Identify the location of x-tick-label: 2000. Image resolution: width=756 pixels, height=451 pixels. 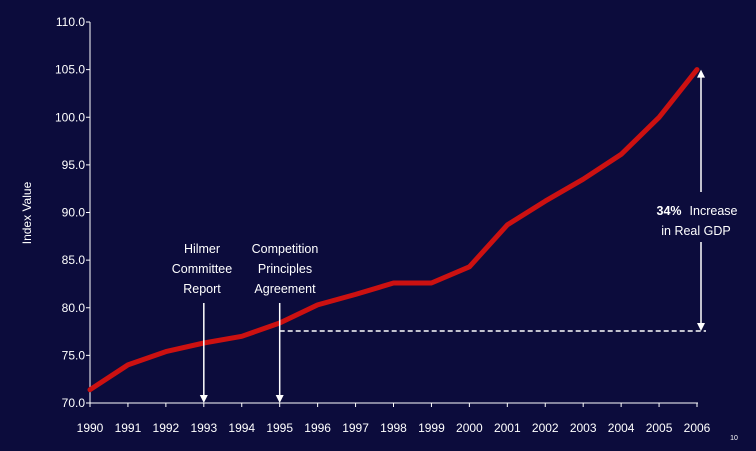
(469, 428).